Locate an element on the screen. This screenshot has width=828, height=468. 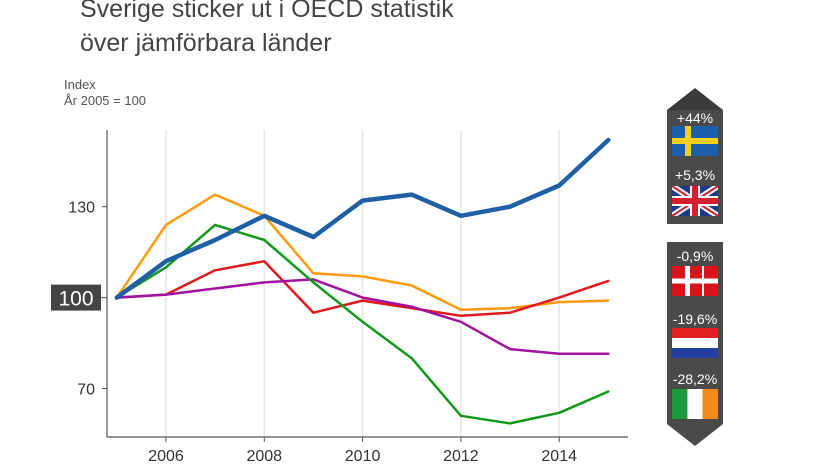
y-tick-label-130: 130 is located at coordinates (81, 208).